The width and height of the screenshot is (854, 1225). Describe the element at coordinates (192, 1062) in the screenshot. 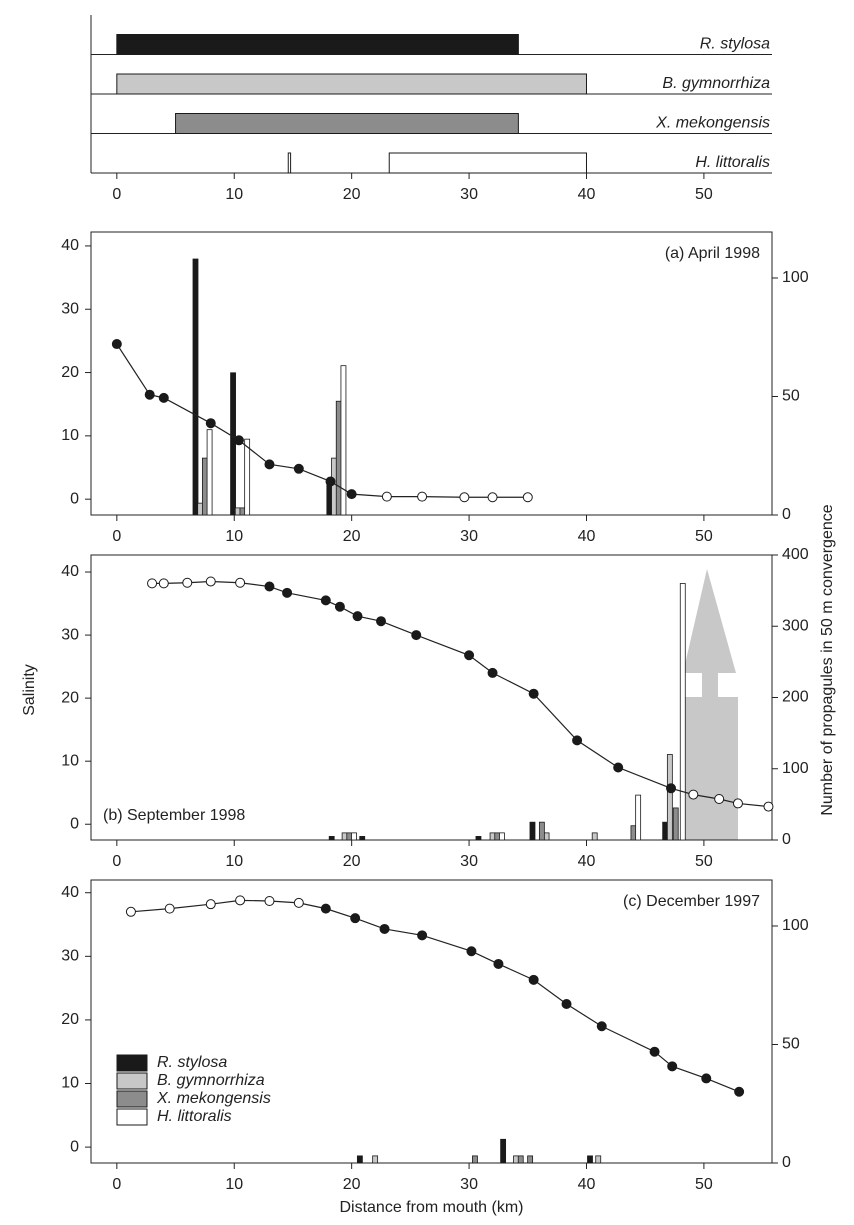

I see `legend-label: R. stylosa` at that location.